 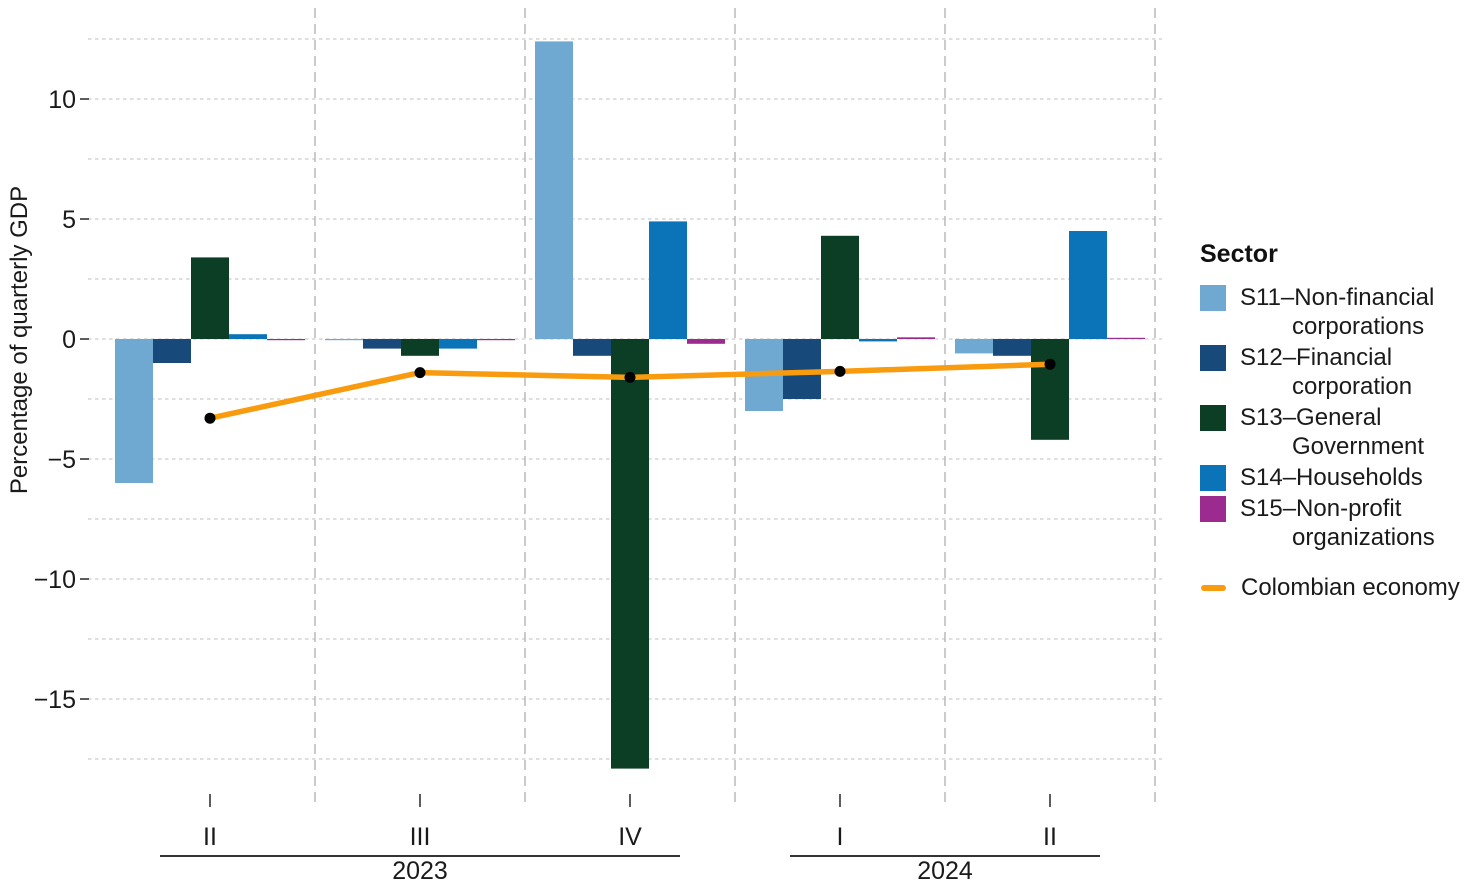 I want to click on bar-s14-q2, so click(x=668, y=280).